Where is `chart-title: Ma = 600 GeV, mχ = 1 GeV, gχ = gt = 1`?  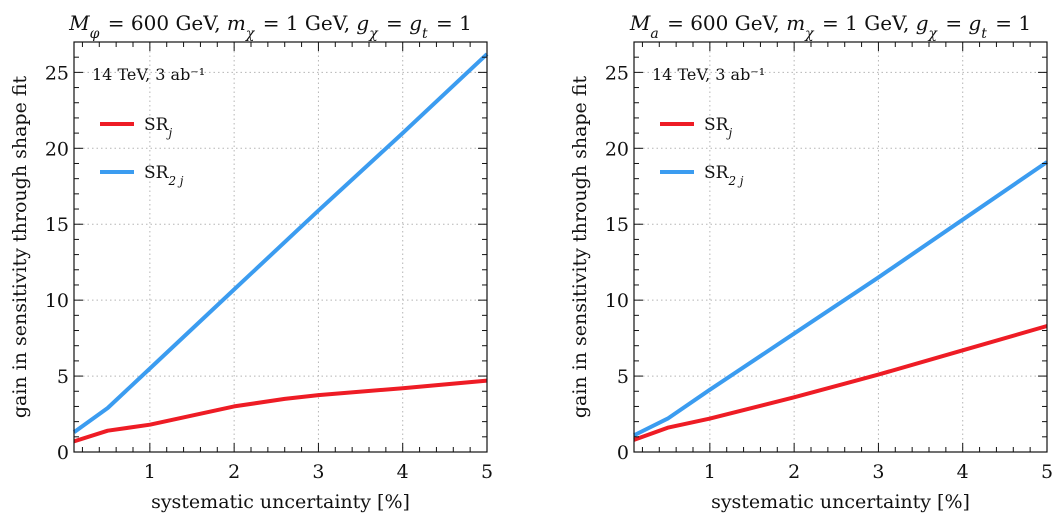 chart-title: Ma = 600 GeV, mχ = 1 GeV, gχ = gt = 1 is located at coordinates (830, 26).